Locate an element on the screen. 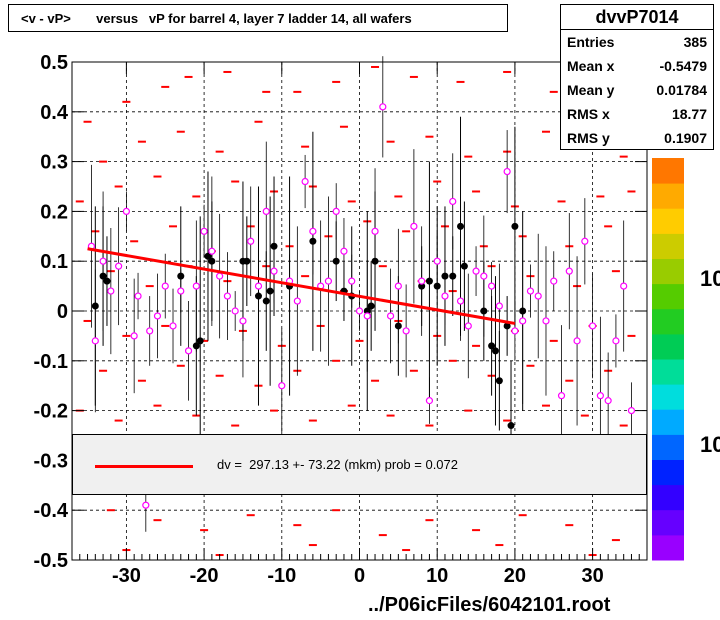 The height and width of the screenshot is (620, 720). x-tick-label: -20 is located at coordinates (204, 576).